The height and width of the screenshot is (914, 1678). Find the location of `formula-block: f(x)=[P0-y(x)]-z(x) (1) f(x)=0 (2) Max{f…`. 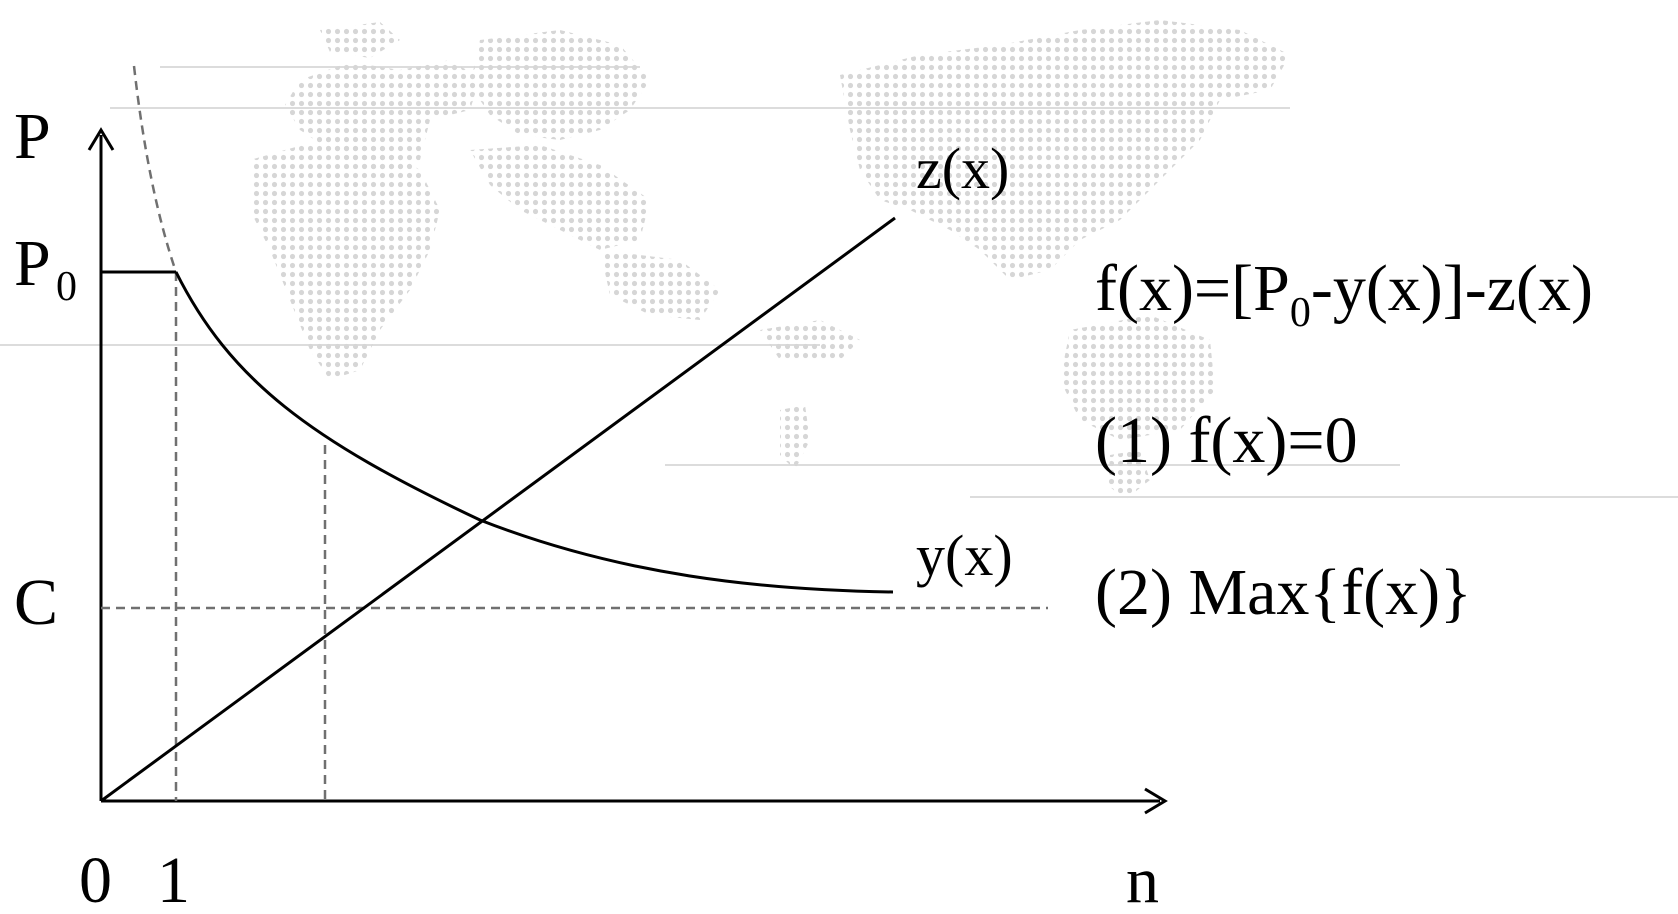

formula-block: f(x)=[P0-y(x)]-z(x) (1) f(x)=0 (2) Max{f… is located at coordinates (1344, 440).